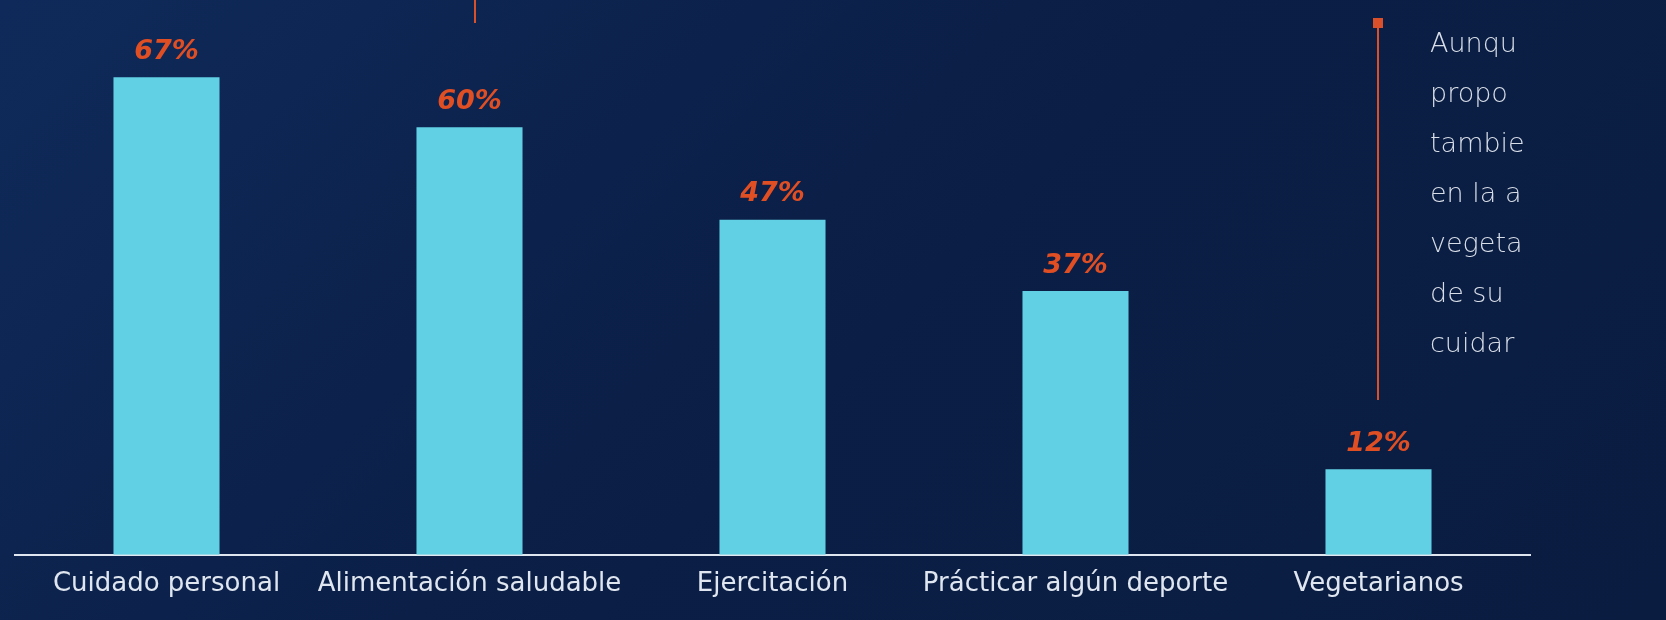 The width and height of the screenshot is (1666, 620). What do you see at coordinates (1075, 582) in the screenshot?
I see `x-tick-label: Prácticar algún deporte` at bounding box center [1075, 582].